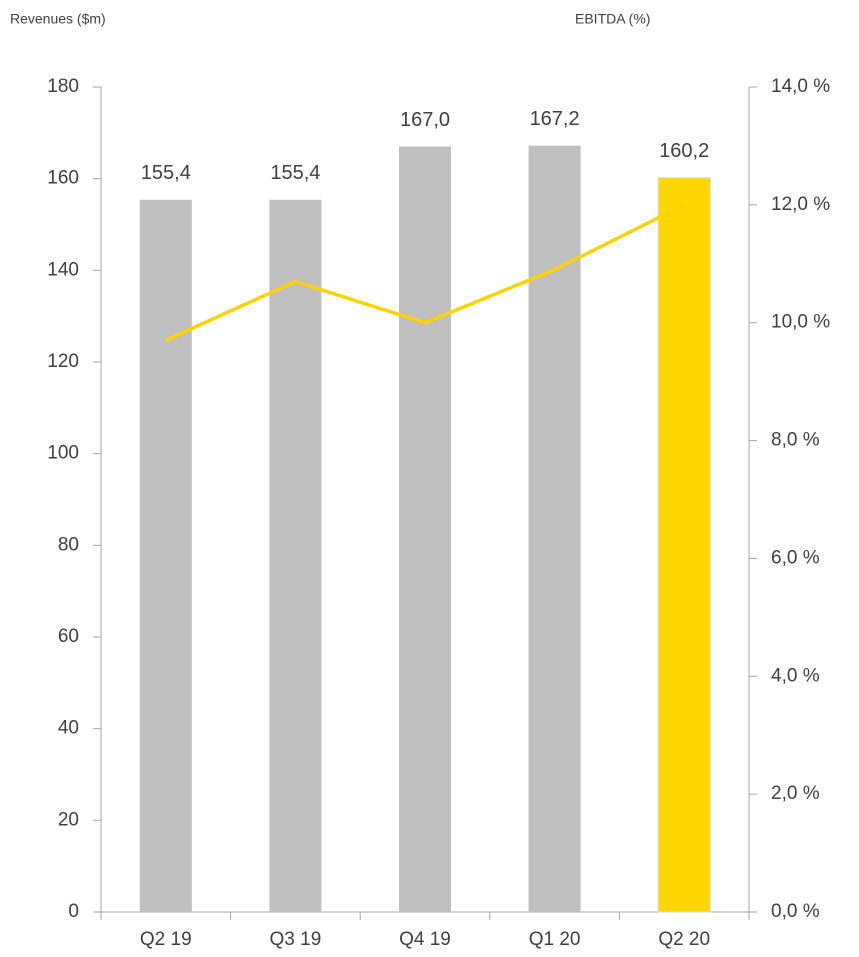  What do you see at coordinates (68, 819) in the screenshot?
I see `y-tick-label: 20` at bounding box center [68, 819].